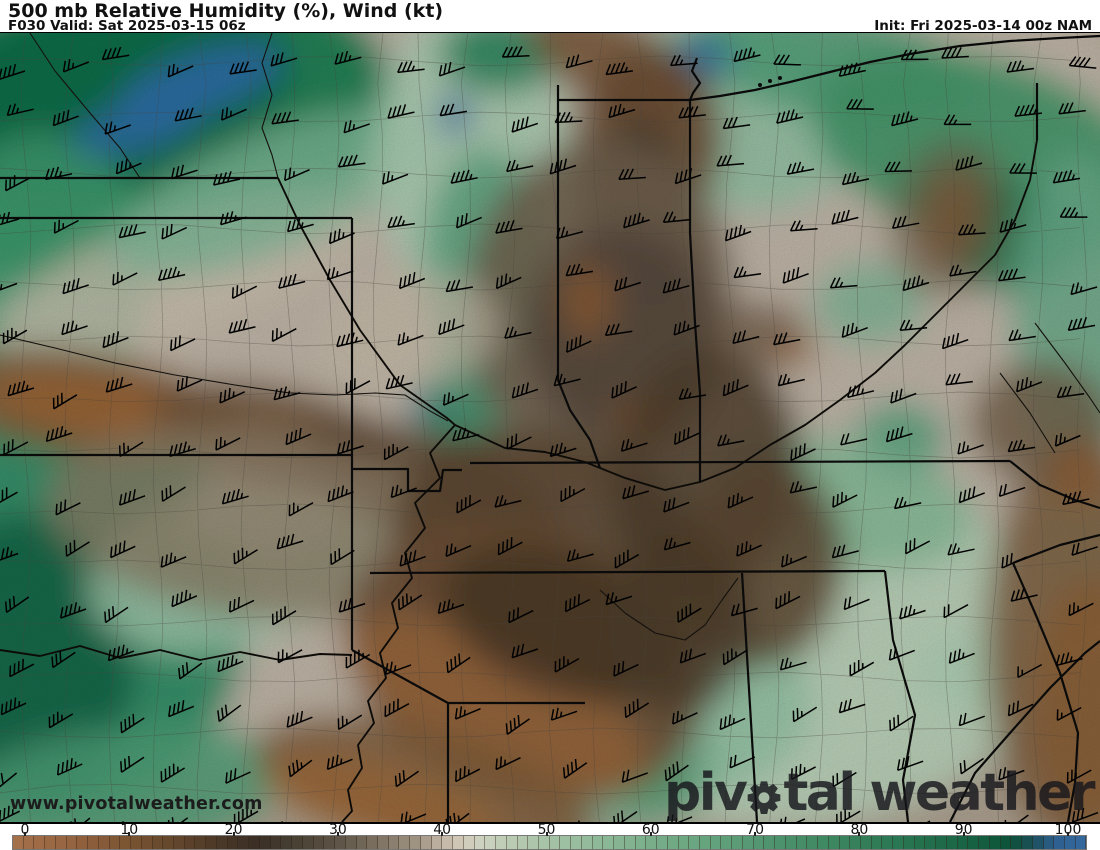  What do you see at coordinates (129, 830) in the screenshot?
I see `colorbar-tick-label: 10` at bounding box center [129, 830].